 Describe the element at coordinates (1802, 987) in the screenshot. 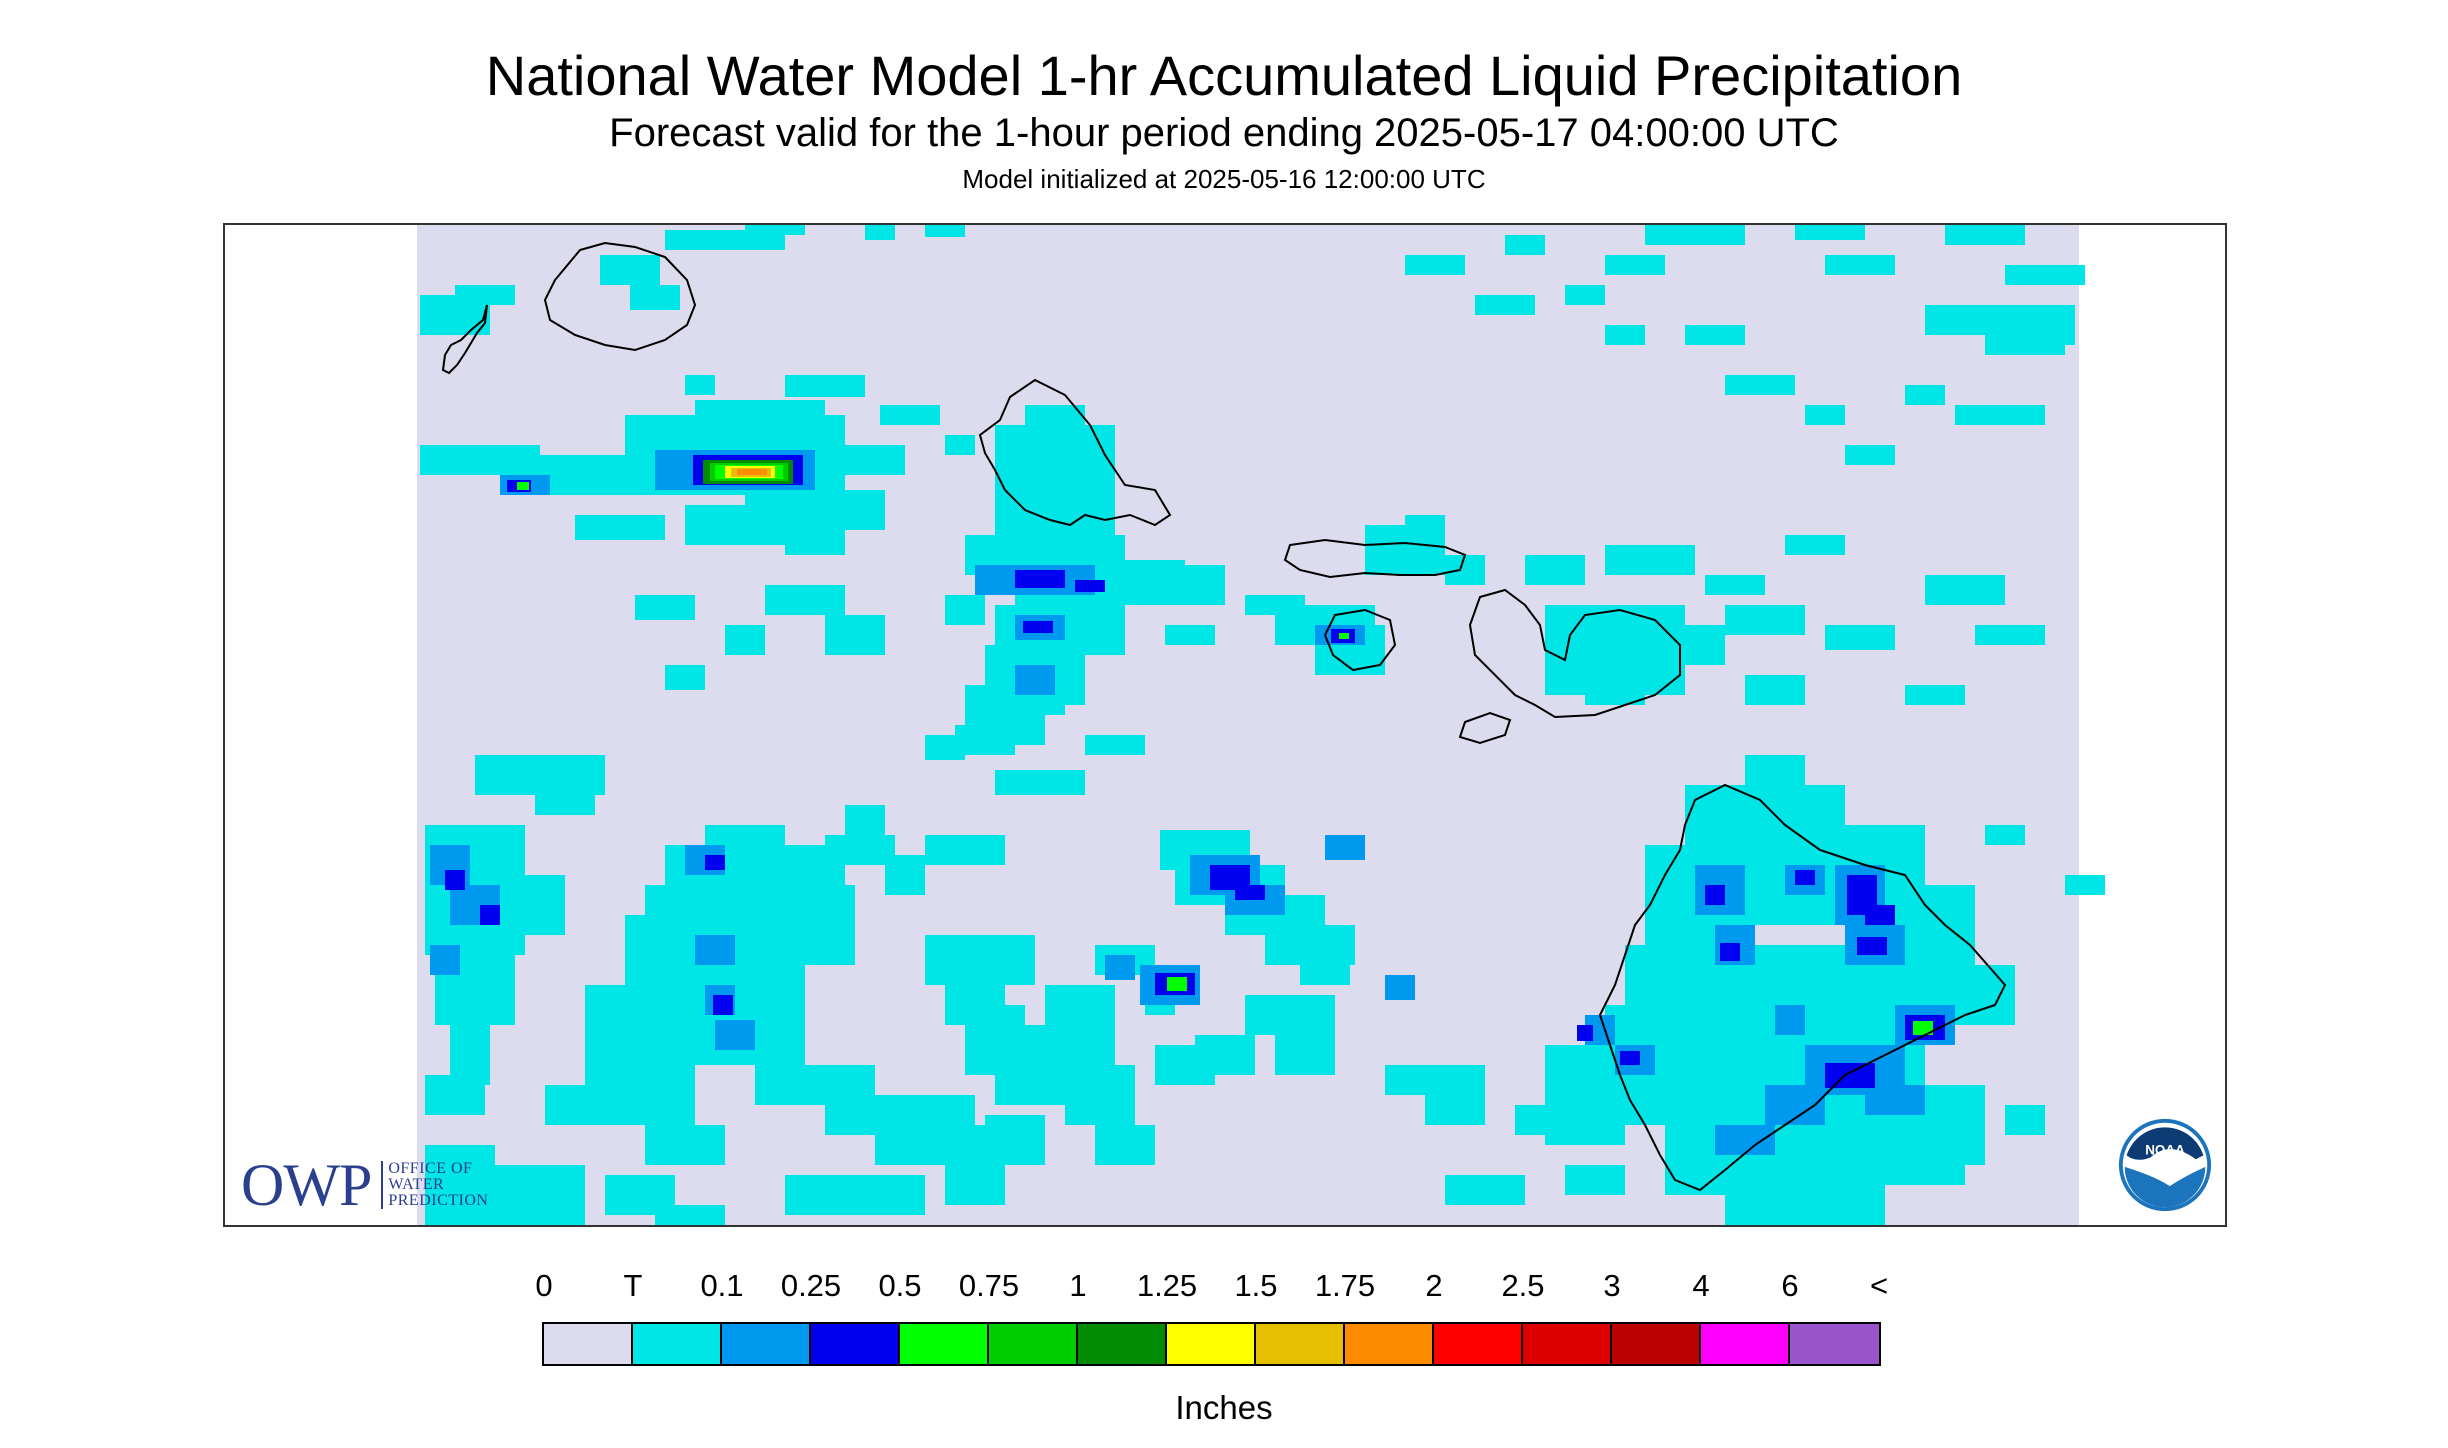

I see `hawaii-big-island-coast` at that location.